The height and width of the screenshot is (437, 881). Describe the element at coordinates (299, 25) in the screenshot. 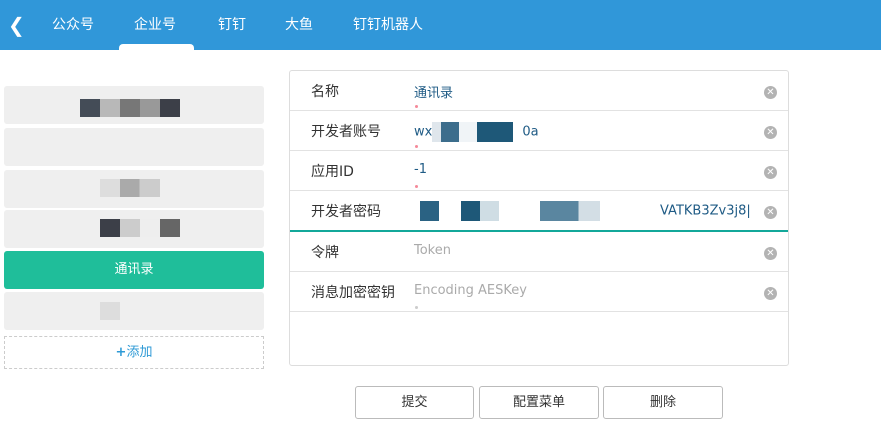

I see `tab-dayu: 大鱼` at that location.